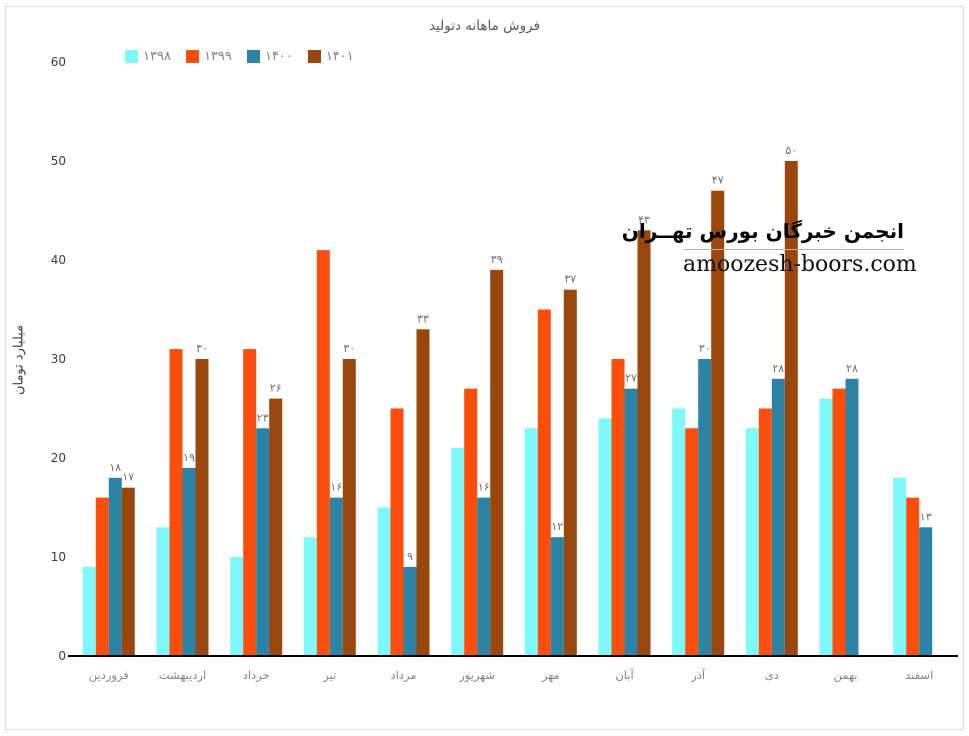 This screenshot has width=969, height=736. I want to click on y-tick-label: 20, so click(58, 458).